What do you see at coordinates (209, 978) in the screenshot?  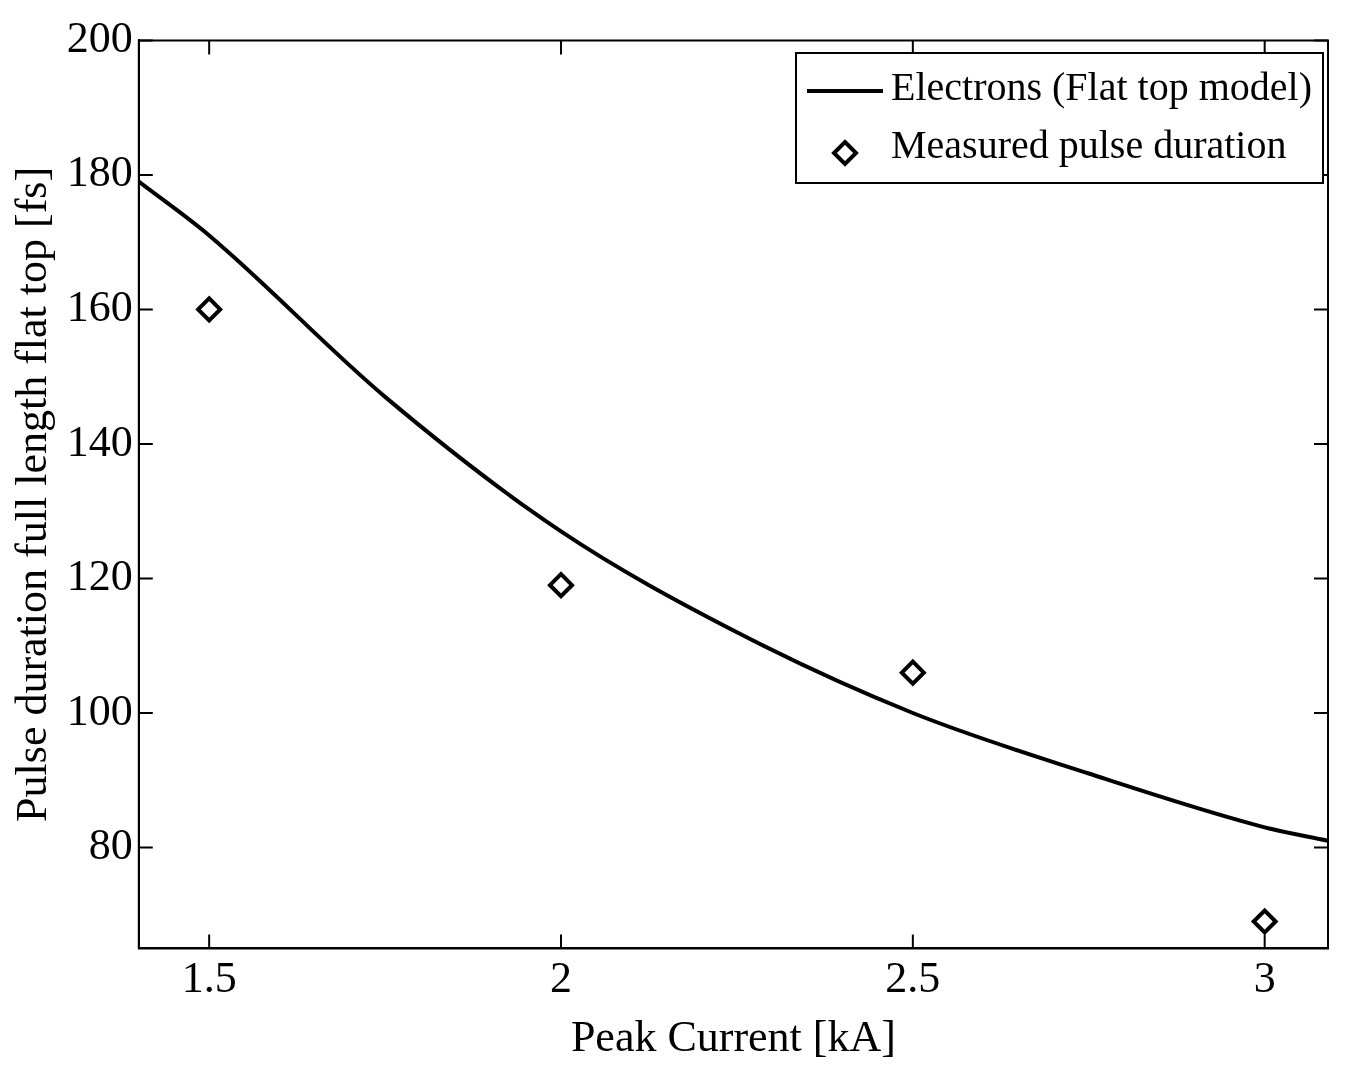 I see `x-tick-label: 1.5` at bounding box center [209, 978].